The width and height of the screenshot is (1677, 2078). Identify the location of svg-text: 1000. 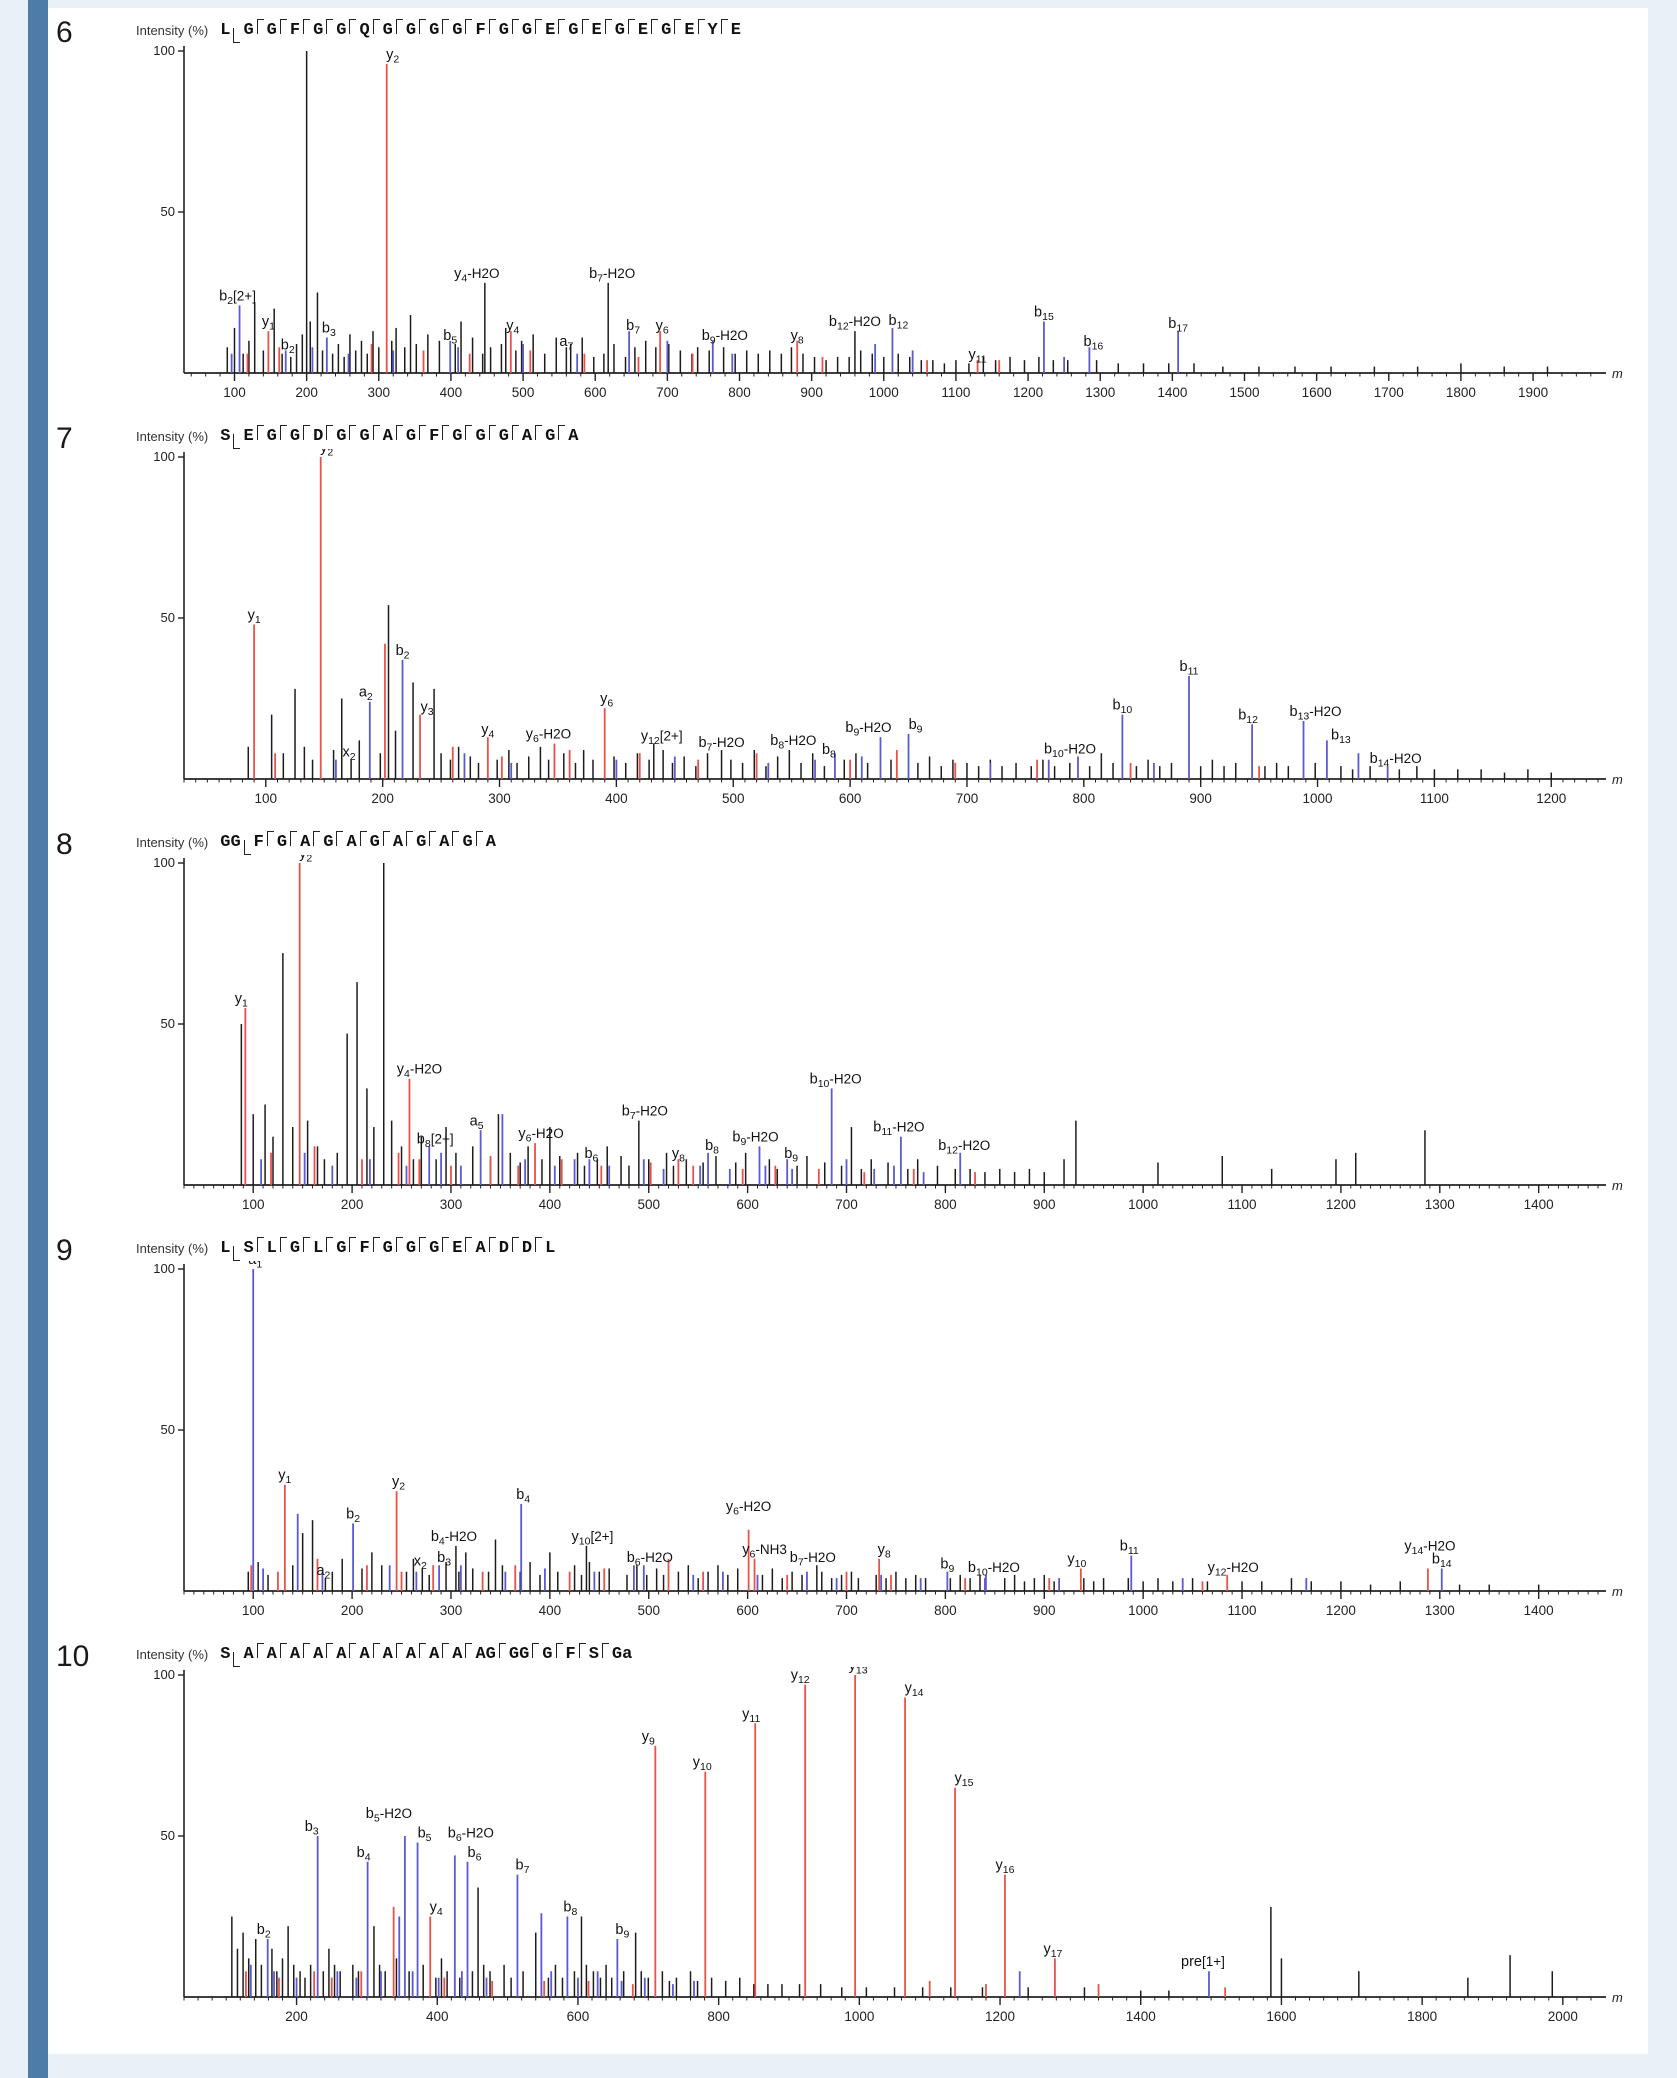
(1318, 798).